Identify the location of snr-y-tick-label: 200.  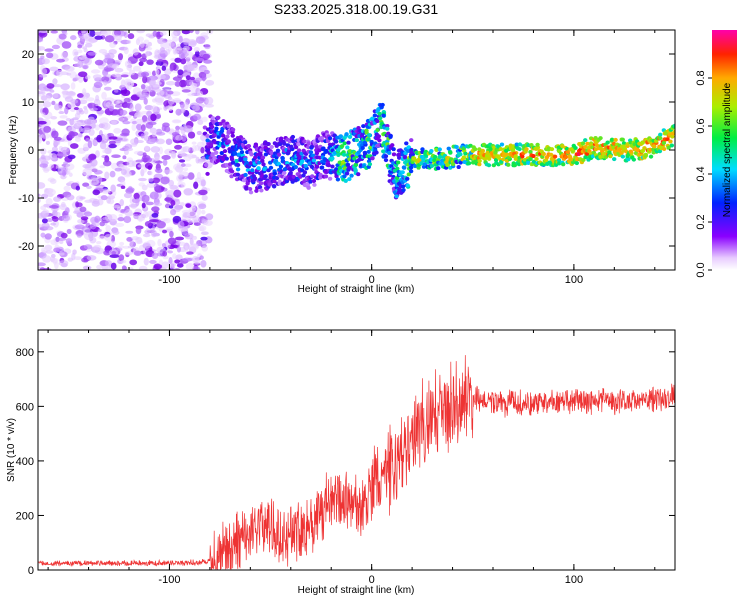
(25, 516).